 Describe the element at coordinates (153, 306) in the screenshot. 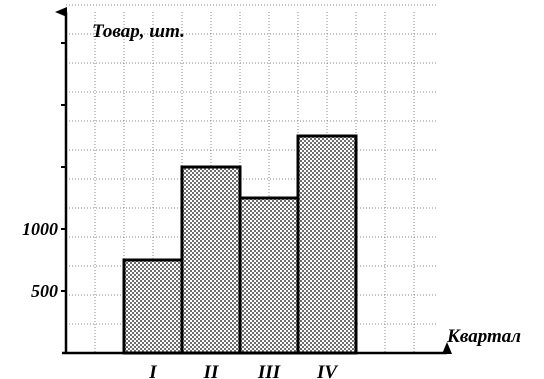

I see `bar-I` at that location.